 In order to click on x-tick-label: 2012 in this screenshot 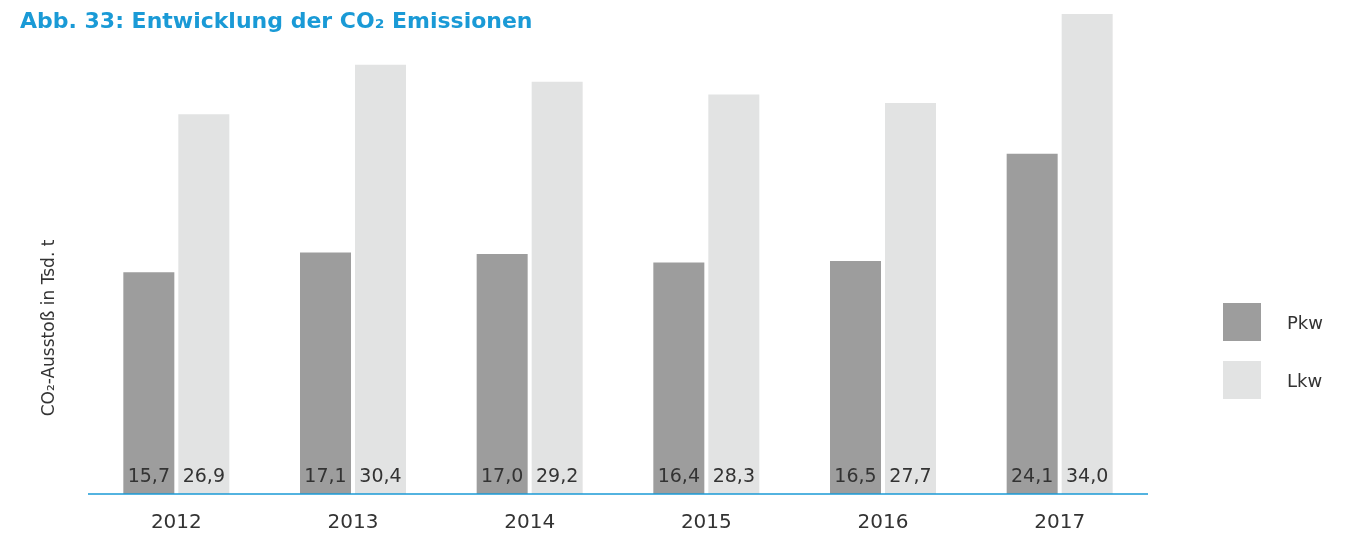, I will do `click(176, 521)`.